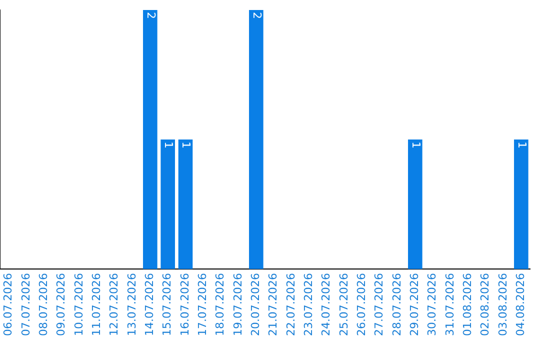 The width and height of the screenshot is (540, 340). Describe the element at coordinates (397, 304) in the screenshot. I see `x-tick-label: 28.07.2026` at that location.